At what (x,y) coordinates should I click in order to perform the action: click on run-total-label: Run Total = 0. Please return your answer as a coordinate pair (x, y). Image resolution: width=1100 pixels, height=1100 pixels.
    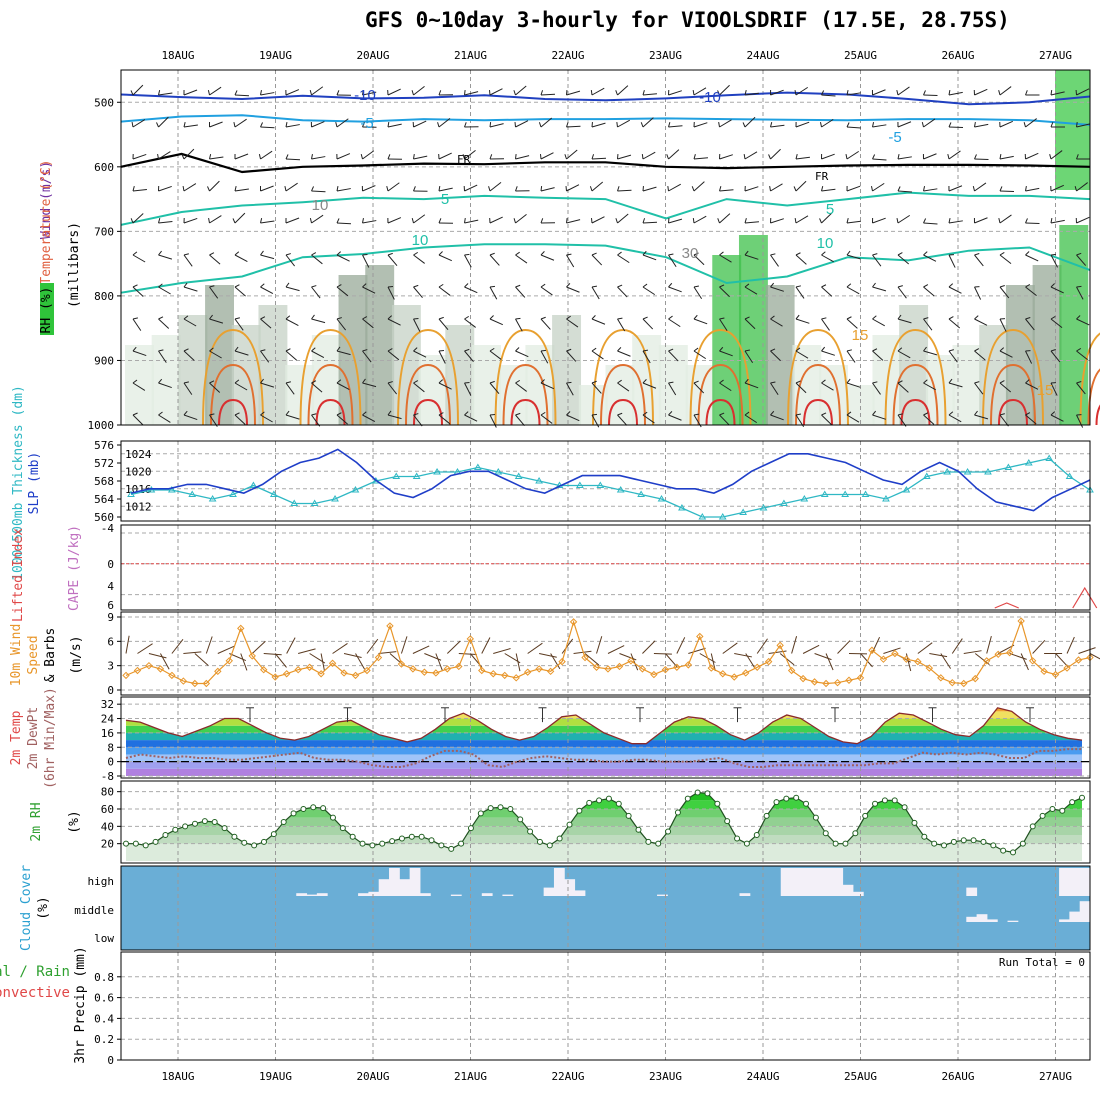
    Looking at the image, I should click on (1042, 962).